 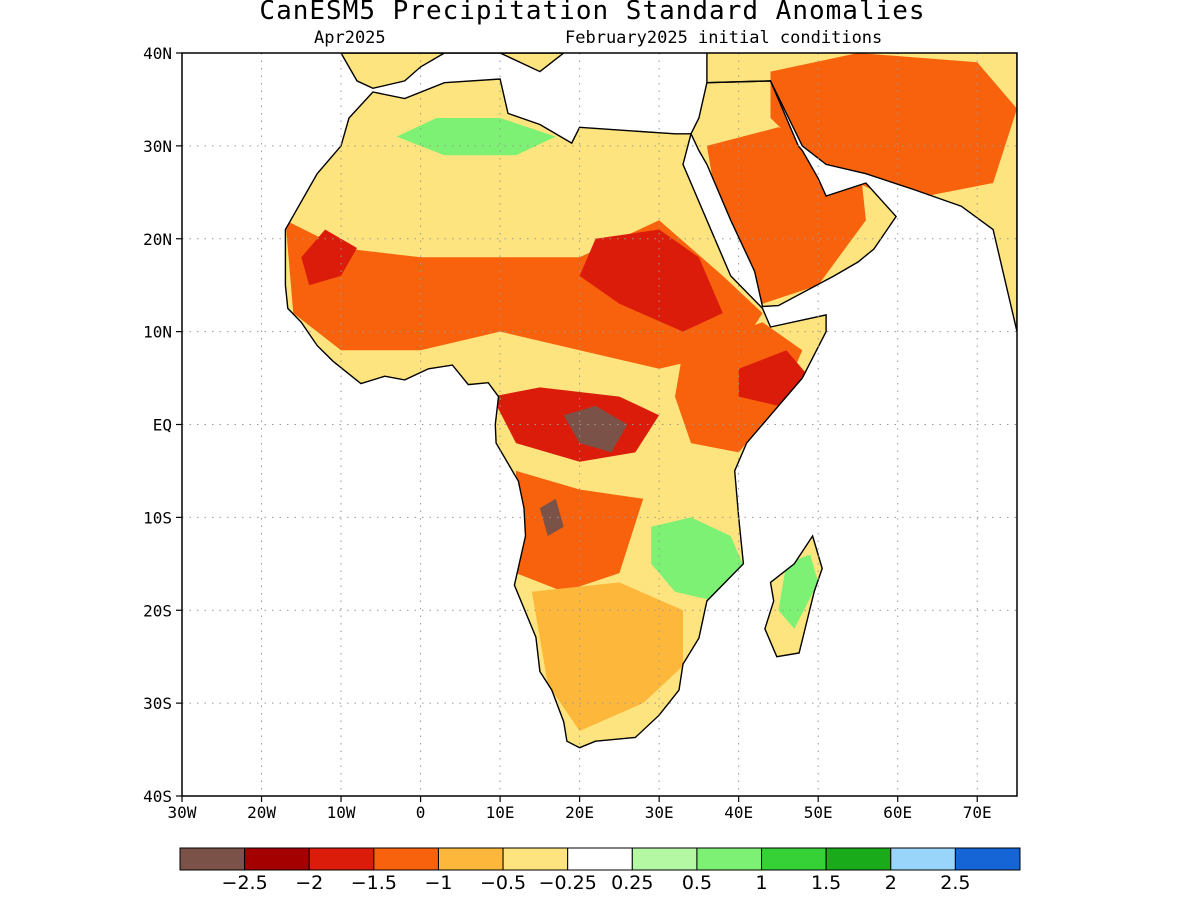 I want to click on lat-tick-label: 40N, so click(x=157, y=53).